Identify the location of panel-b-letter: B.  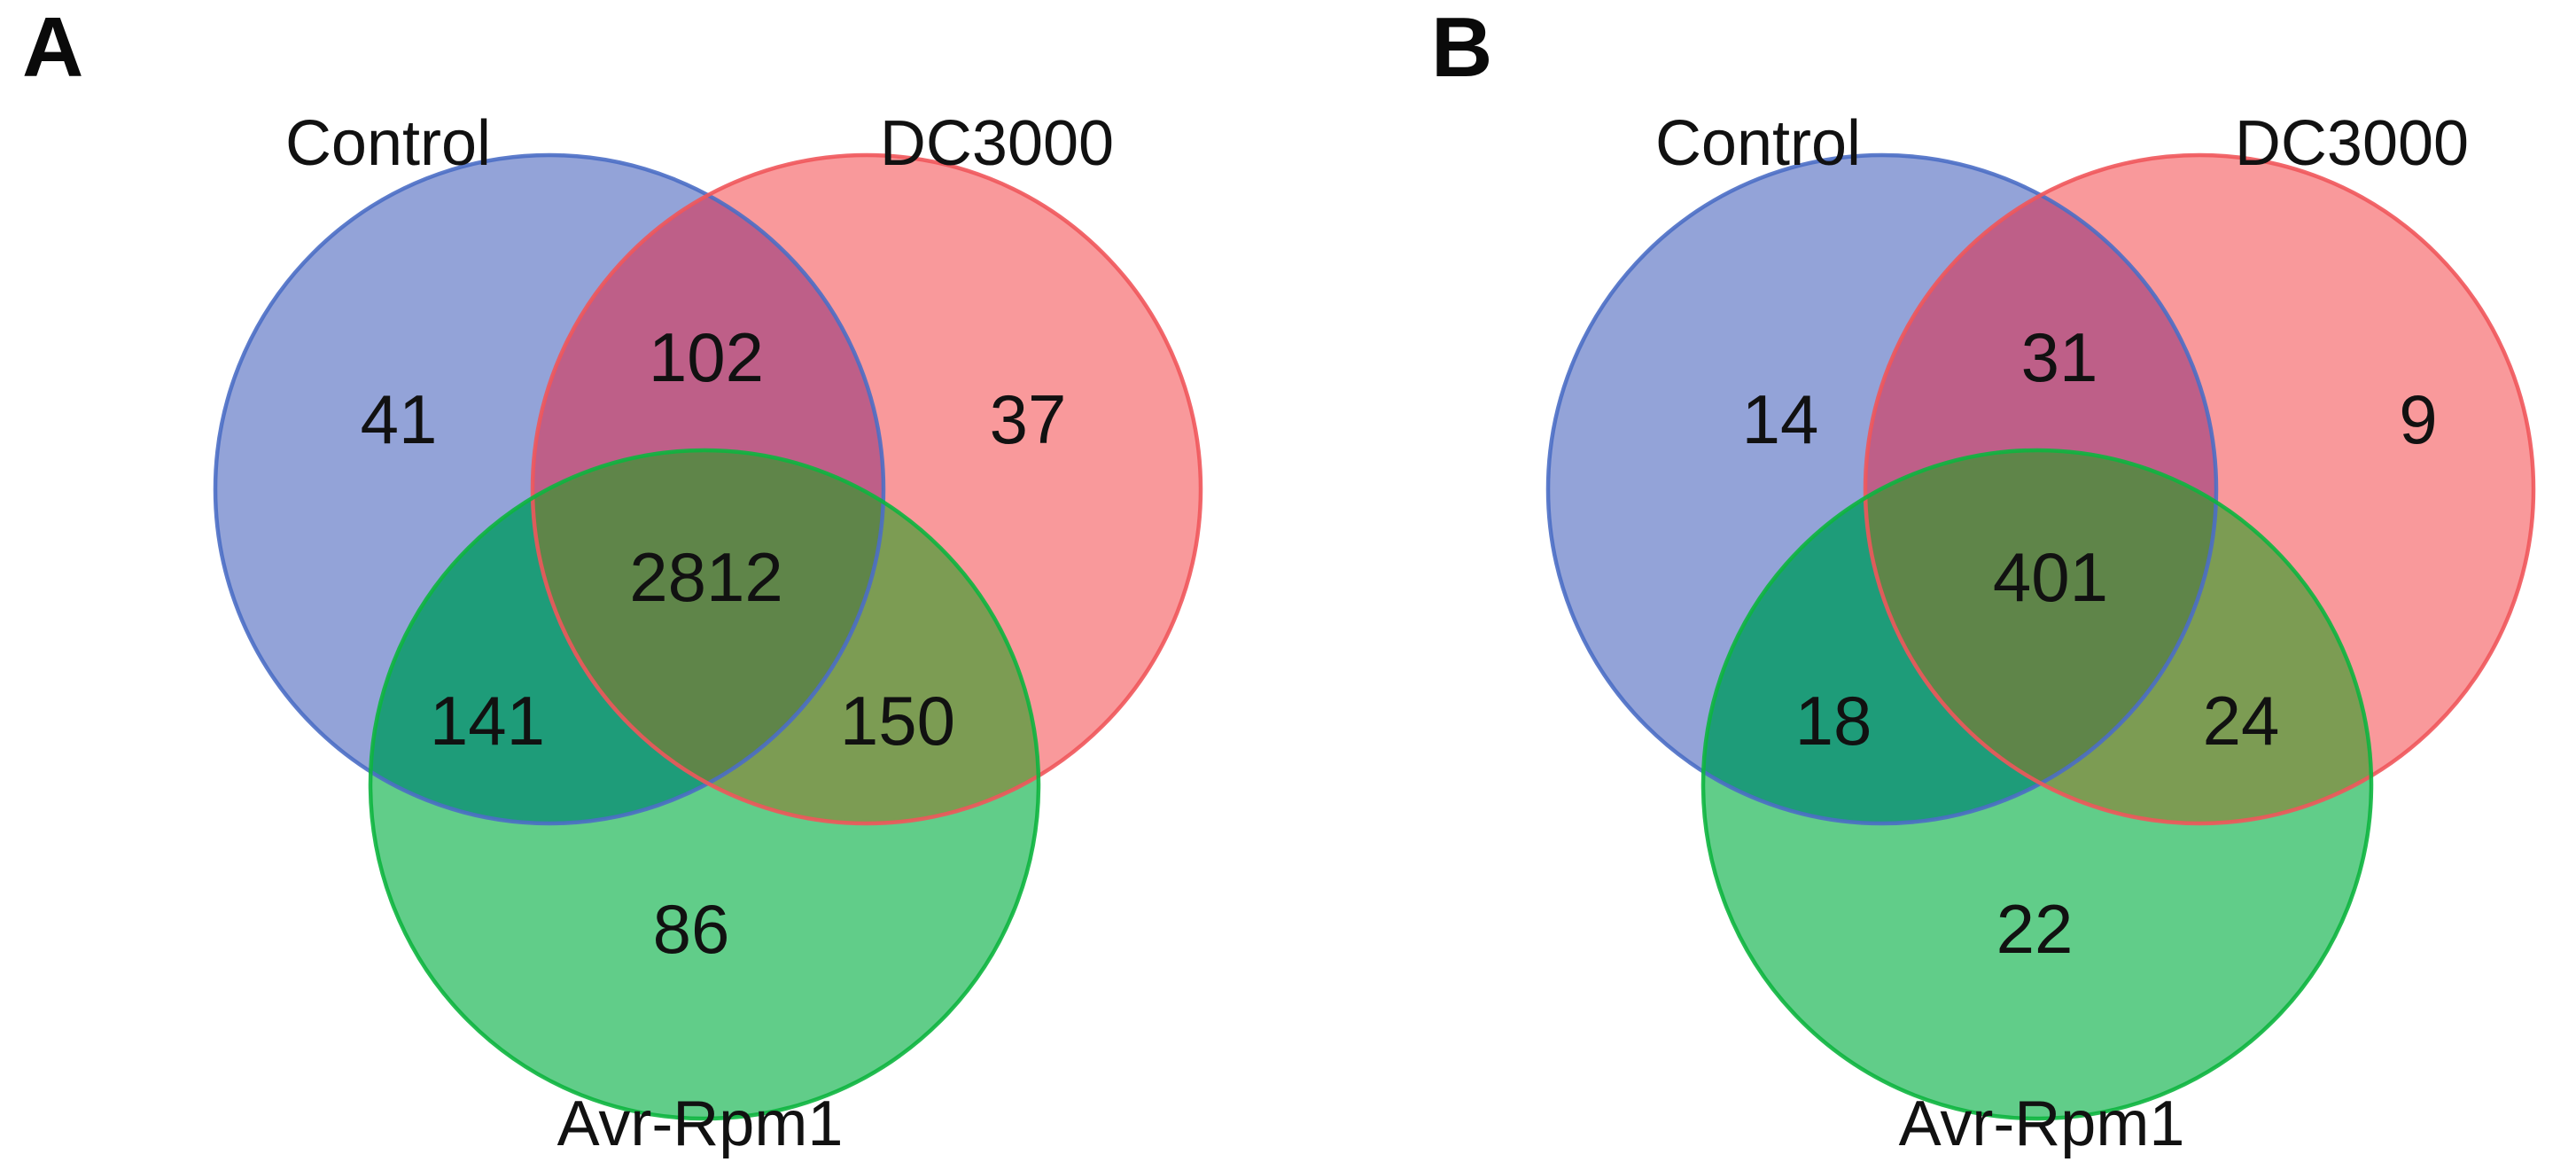
(1462, 47).